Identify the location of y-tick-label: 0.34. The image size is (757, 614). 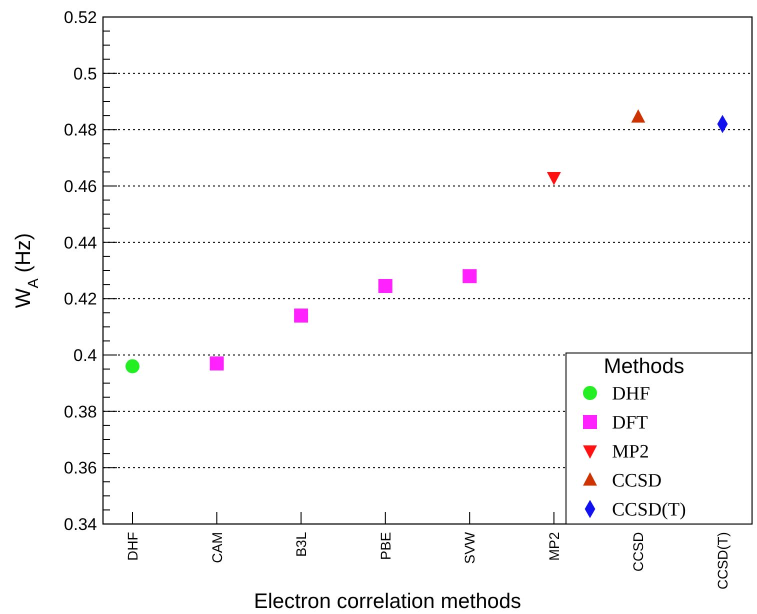
(80, 524).